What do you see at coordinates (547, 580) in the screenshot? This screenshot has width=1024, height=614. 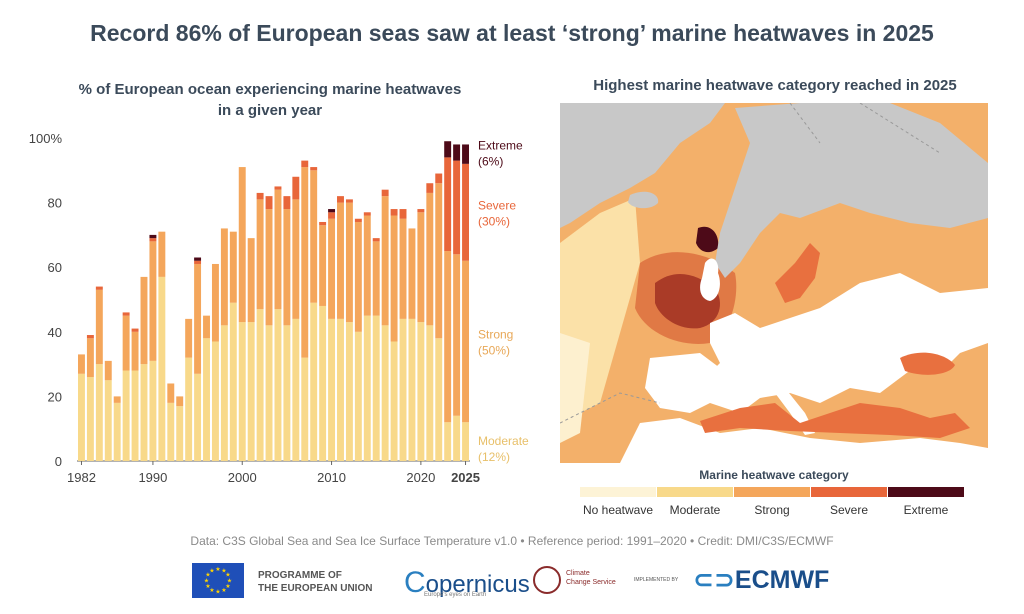 I see `c3s-logo-icon` at bounding box center [547, 580].